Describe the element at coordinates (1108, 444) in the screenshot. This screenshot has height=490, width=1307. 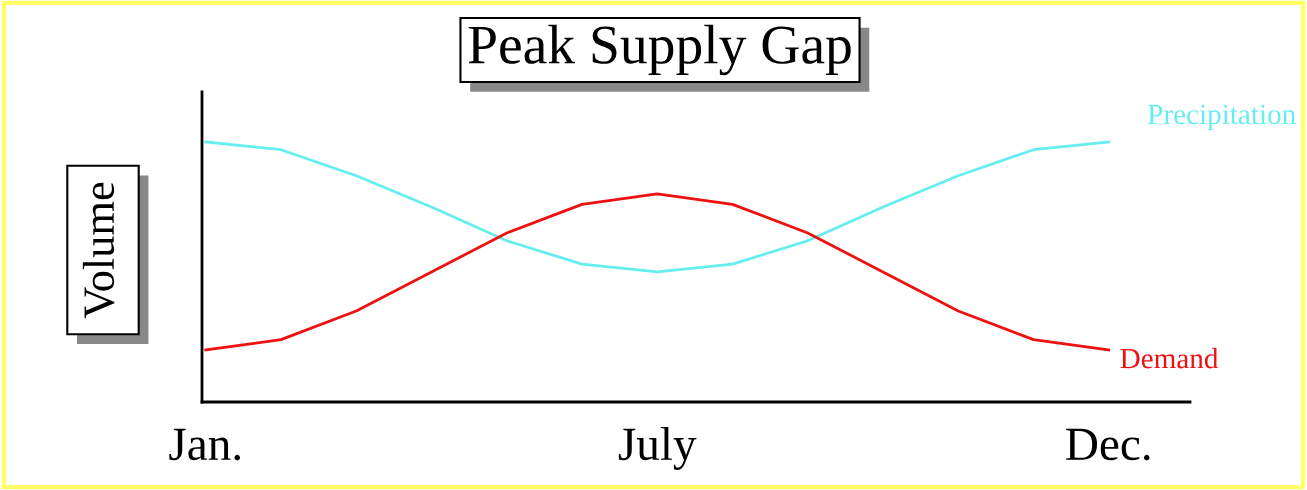
I see `x-tick-label: Dec.` at that location.